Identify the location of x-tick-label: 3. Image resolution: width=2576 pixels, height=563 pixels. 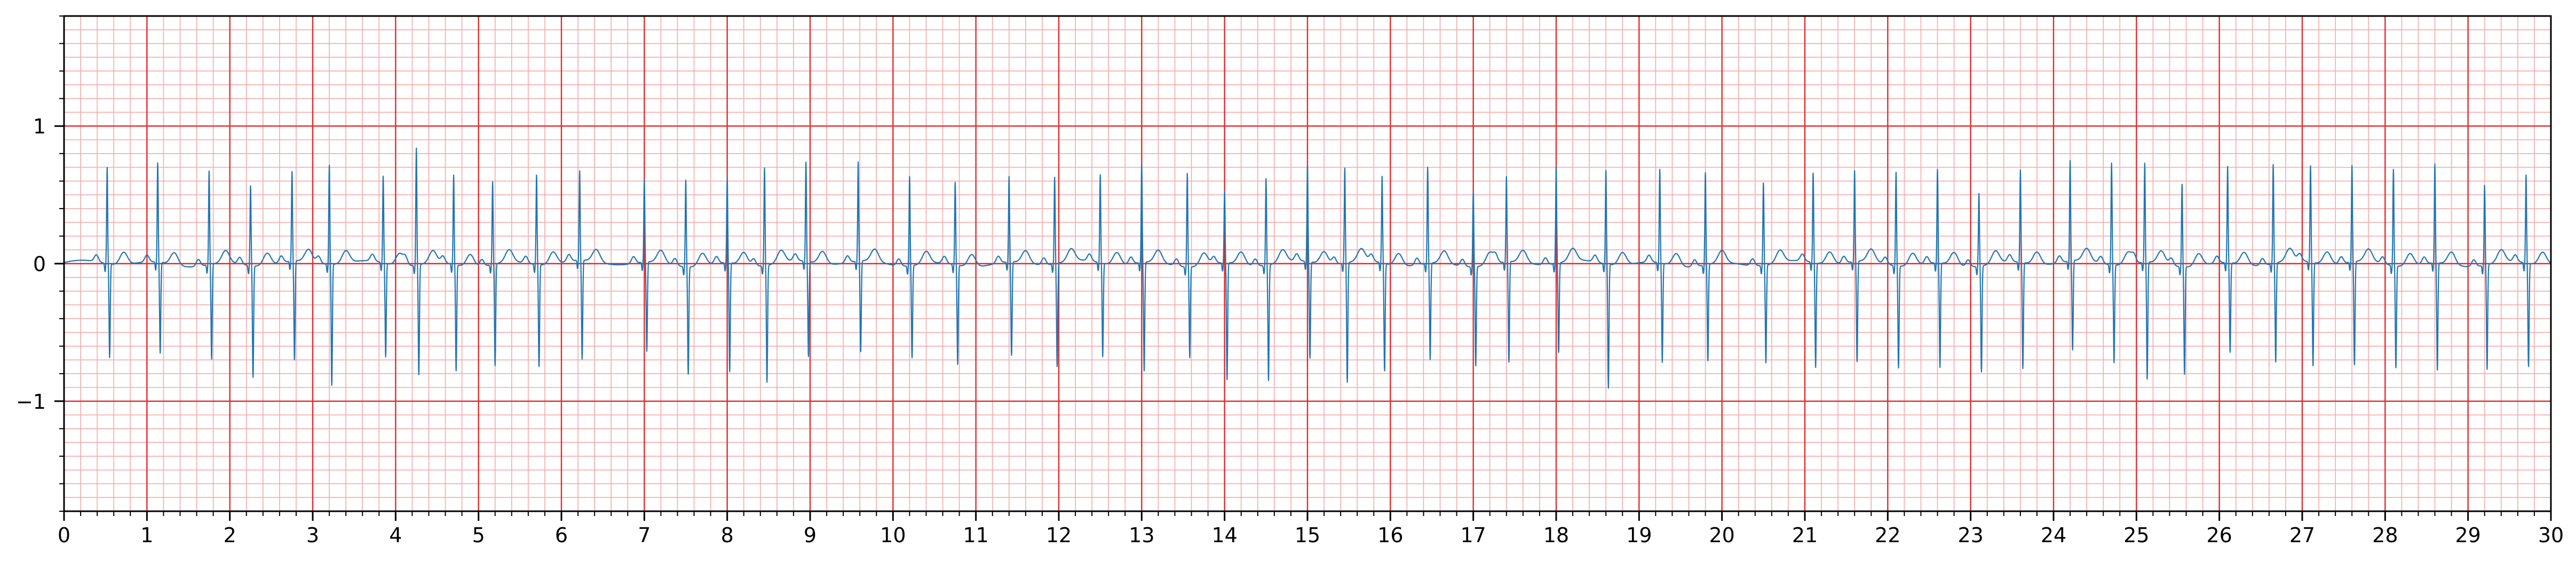
(312, 535).